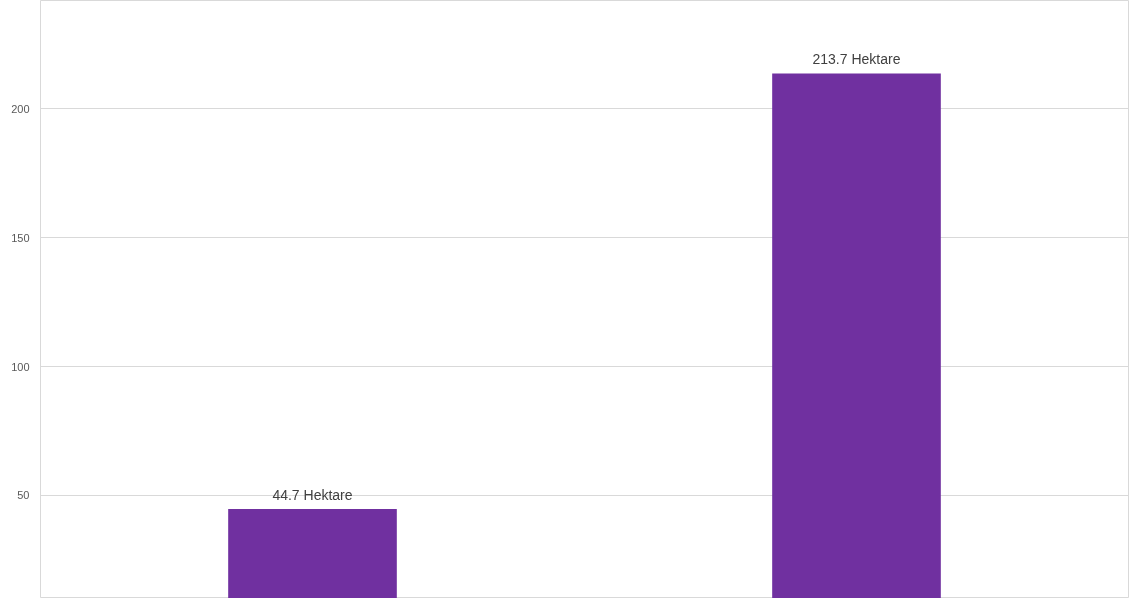 This screenshot has height=600, width=1140. Describe the element at coordinates (312, 495) in the screenshot. I see `data-label: 44.7 Hektare` at that location.